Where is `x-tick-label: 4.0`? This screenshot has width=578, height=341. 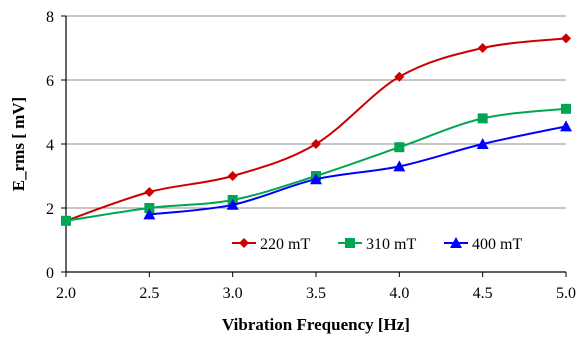 x-tick-label: 4.0 is located at coordinates (399, 293).